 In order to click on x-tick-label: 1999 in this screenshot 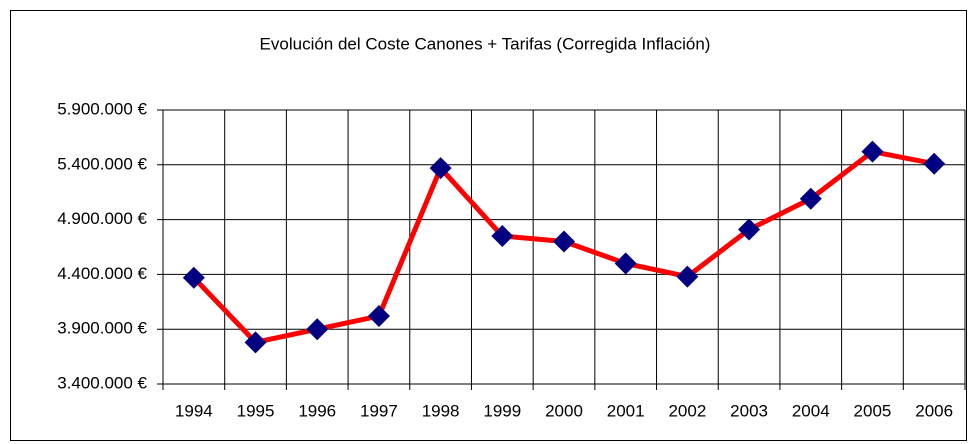, I will do `click(502, 410)`.